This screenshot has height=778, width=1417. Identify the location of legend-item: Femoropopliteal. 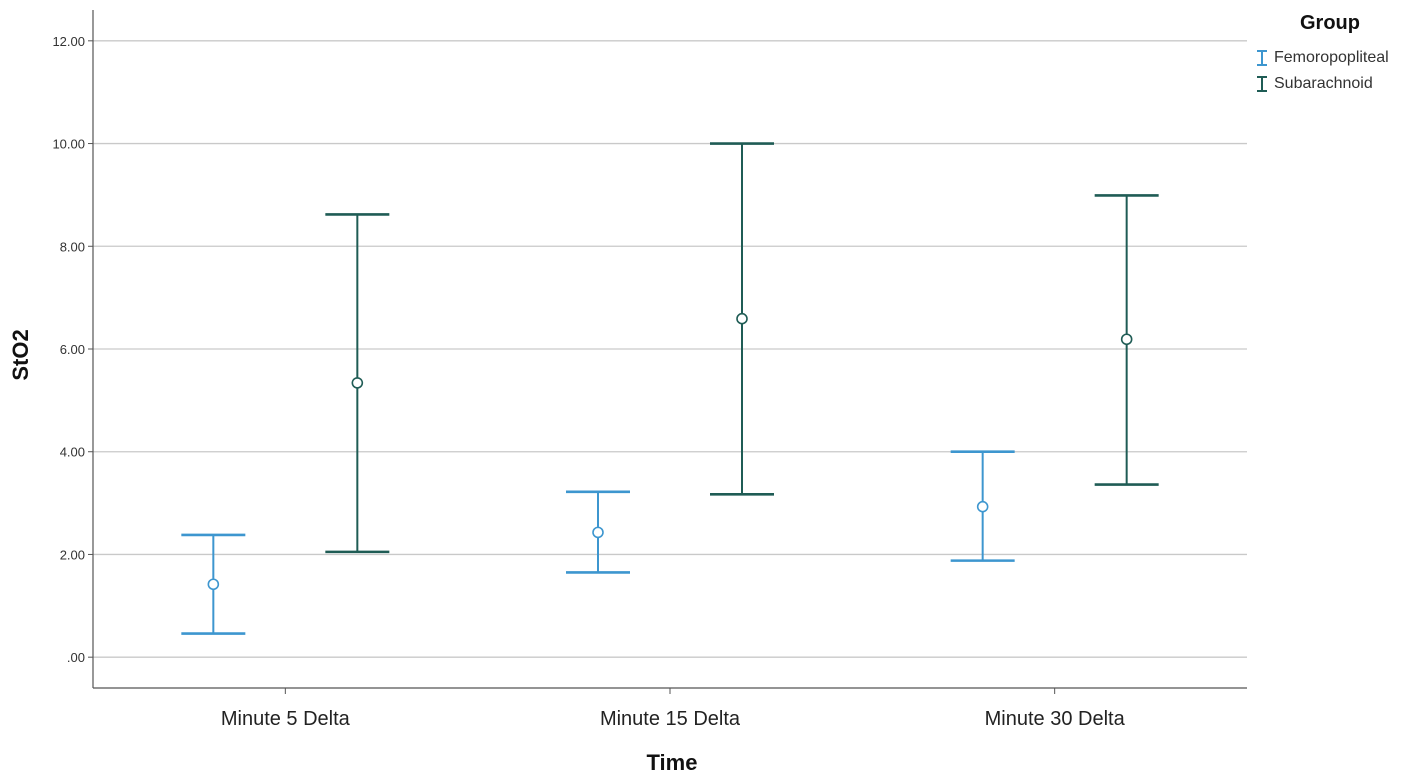
(1331, 58).